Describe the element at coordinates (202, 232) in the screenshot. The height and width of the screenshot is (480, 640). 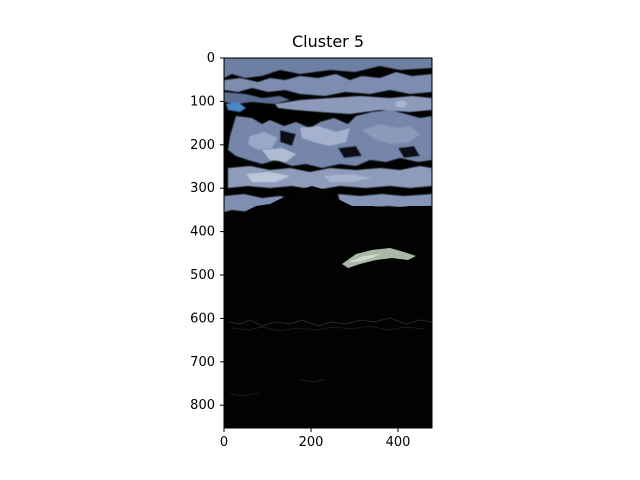
I see `y-tick-label: 400` at that location.